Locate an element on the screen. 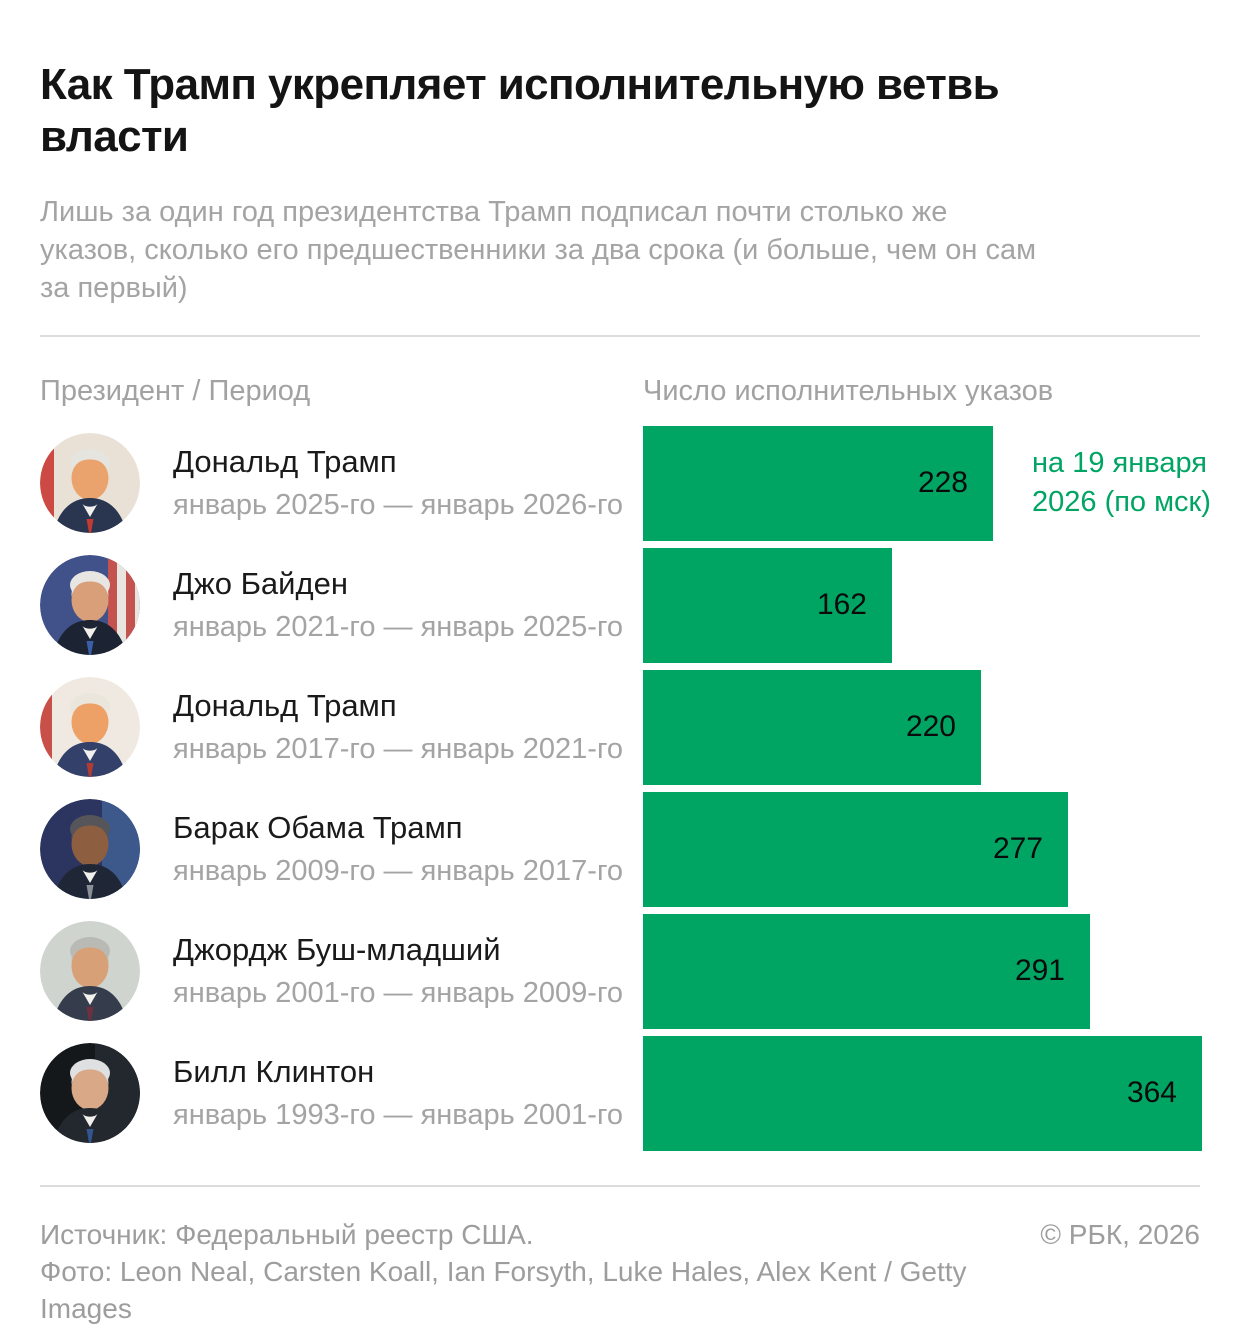  bar-annotation: на 19 января 2026 (по мск) is located at coordinates (1121, 483).